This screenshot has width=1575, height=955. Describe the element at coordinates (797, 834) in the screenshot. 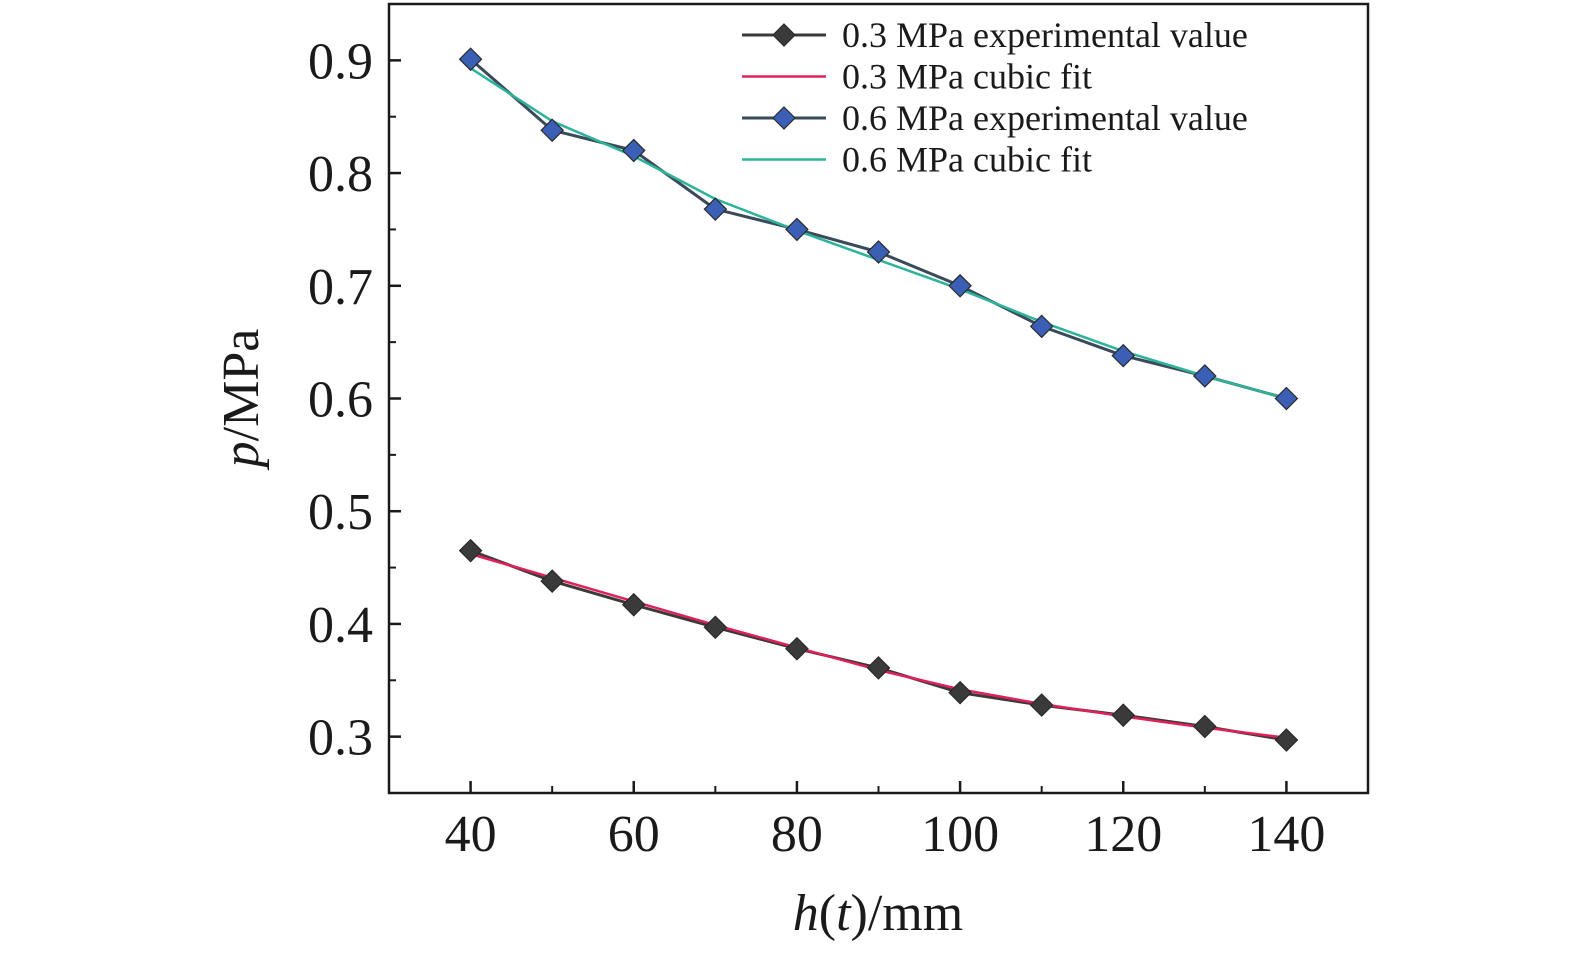

I see `x-tick-label: 80` at that location.